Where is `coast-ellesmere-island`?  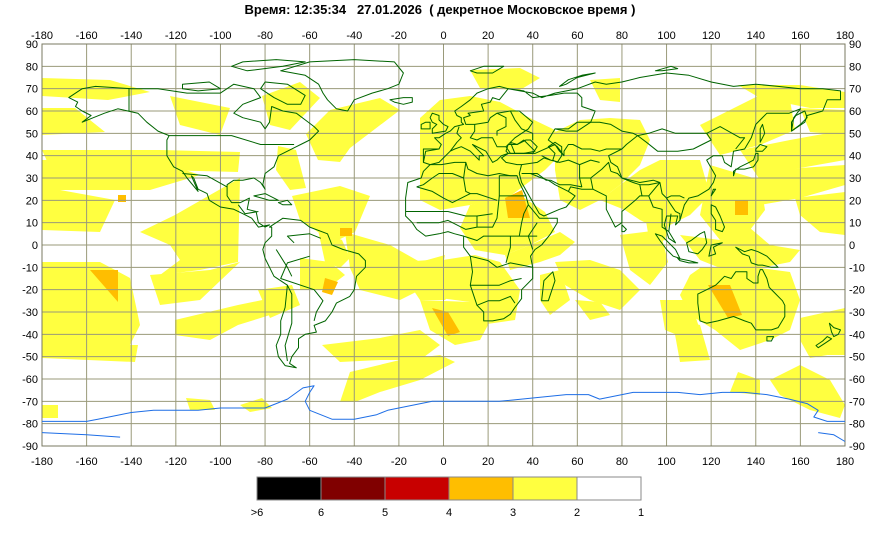 coast-ellesmere-island is located at coordinates (268, 65).